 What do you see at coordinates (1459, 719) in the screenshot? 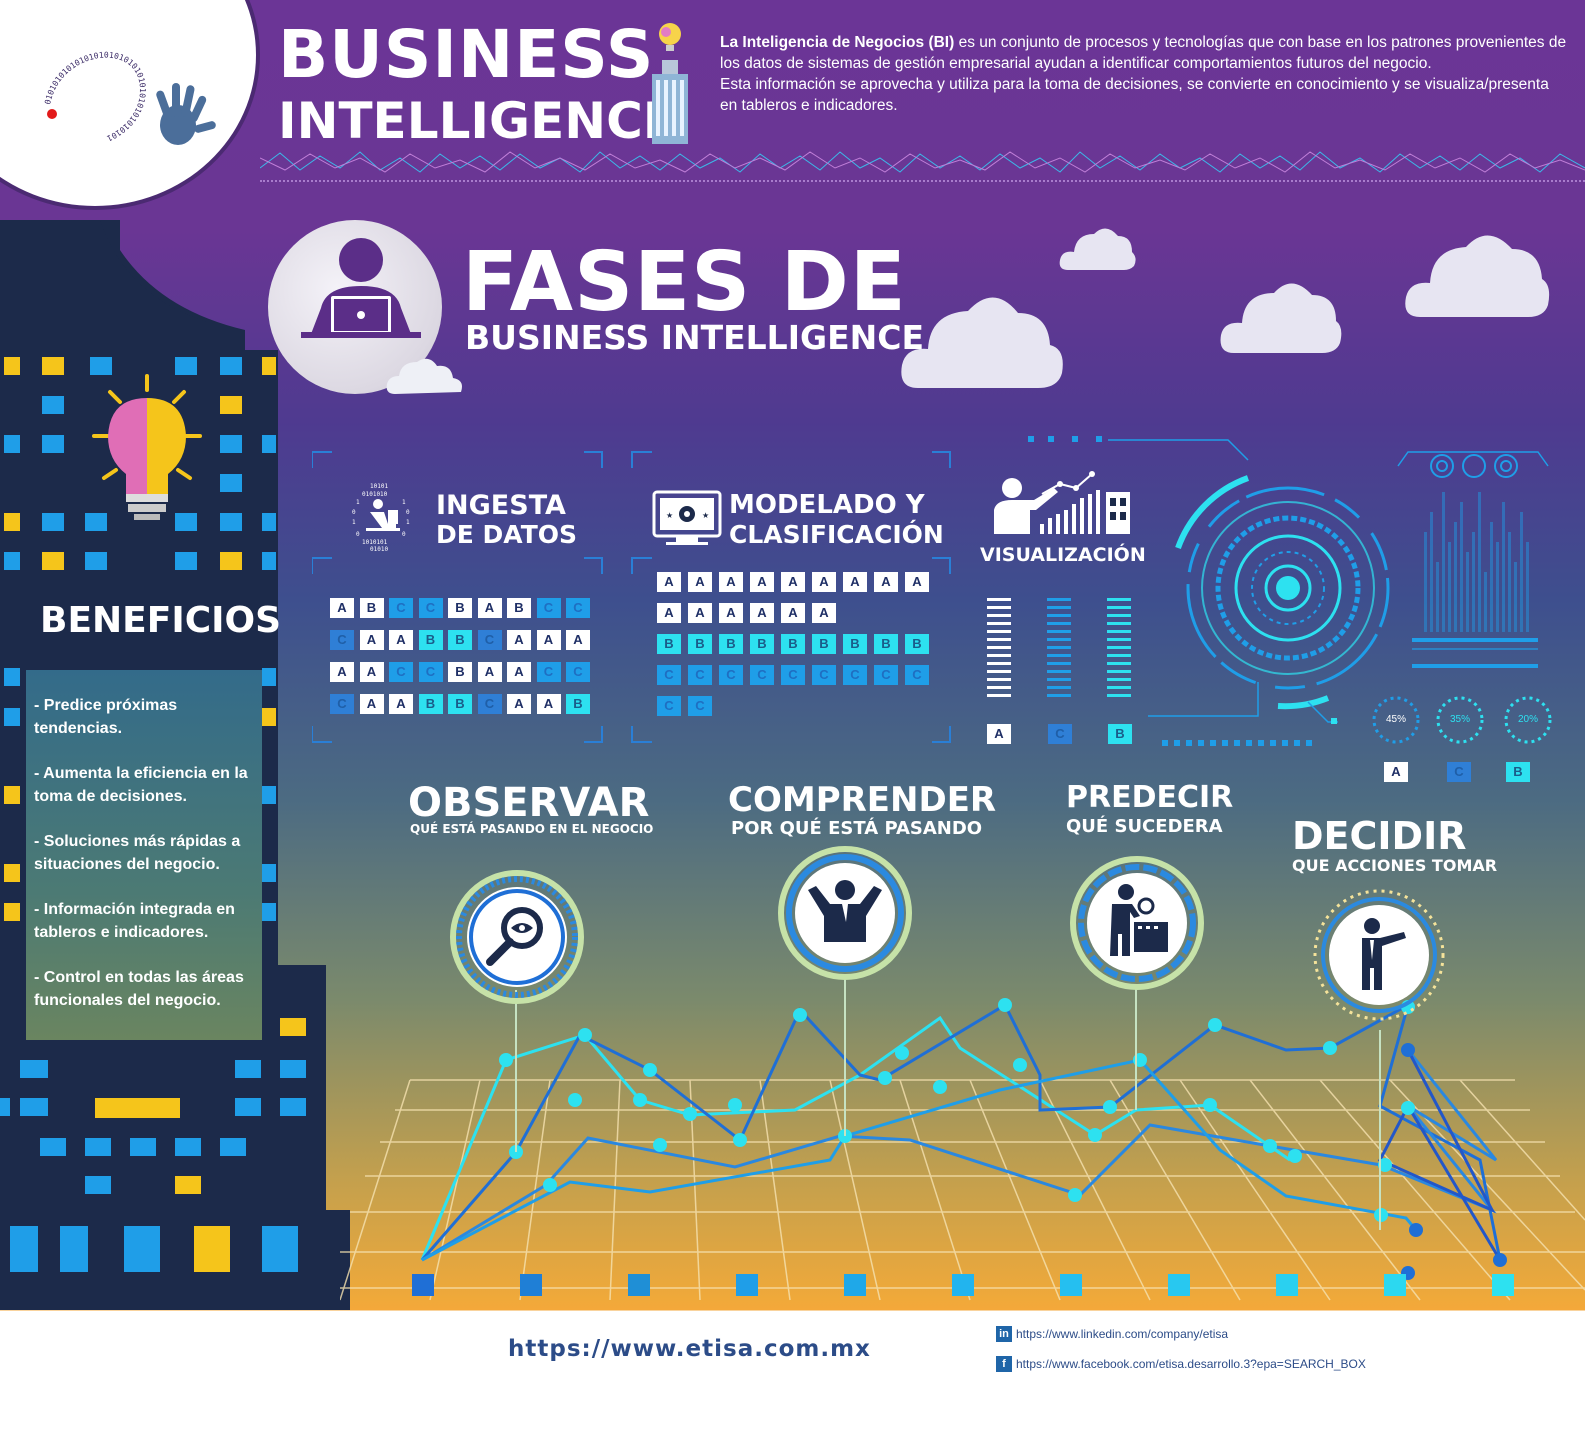
I see `gauge-value-c: 35%` at bounding box center [1459, 719].